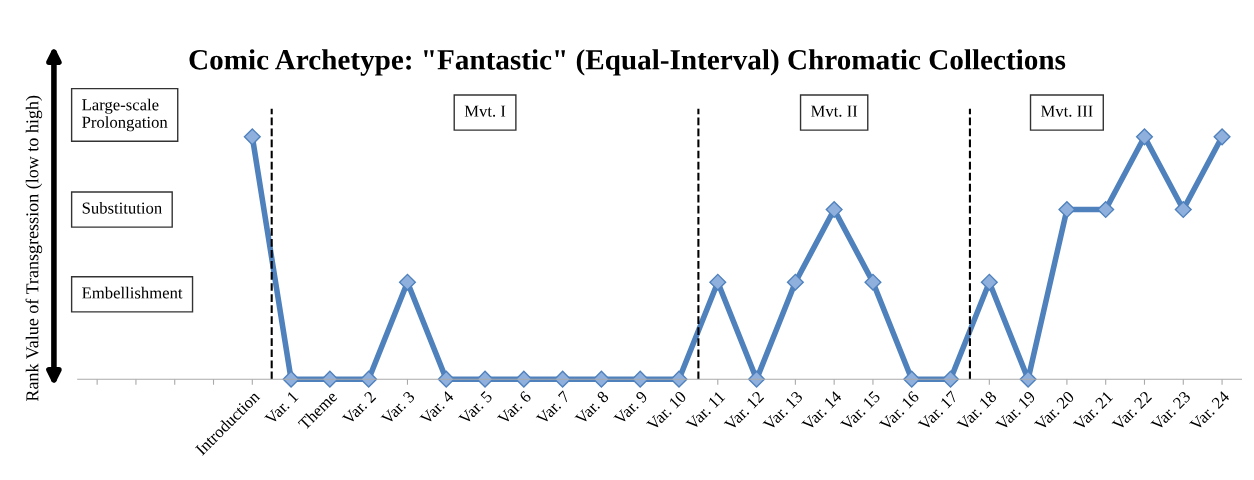 The image size is (1254, 480). Describe the element at coordinates (514, 408) in the screenshot. I see `x-tick-label: Var. 6` at that location.